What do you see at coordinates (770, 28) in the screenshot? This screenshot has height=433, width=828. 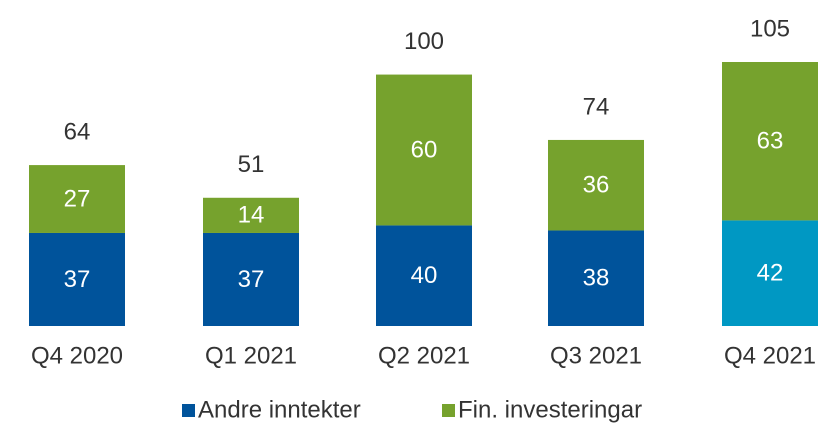 I see `total-label: 105` at bounding box center [770, 28].